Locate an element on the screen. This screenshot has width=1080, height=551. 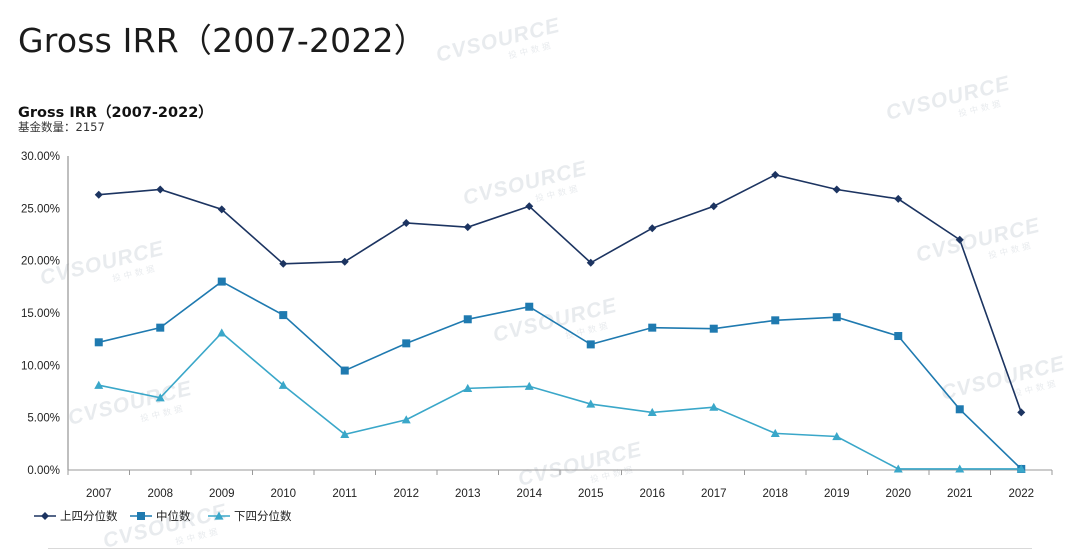
x-tick-label: 2018 is located at coordinates (775, 494).